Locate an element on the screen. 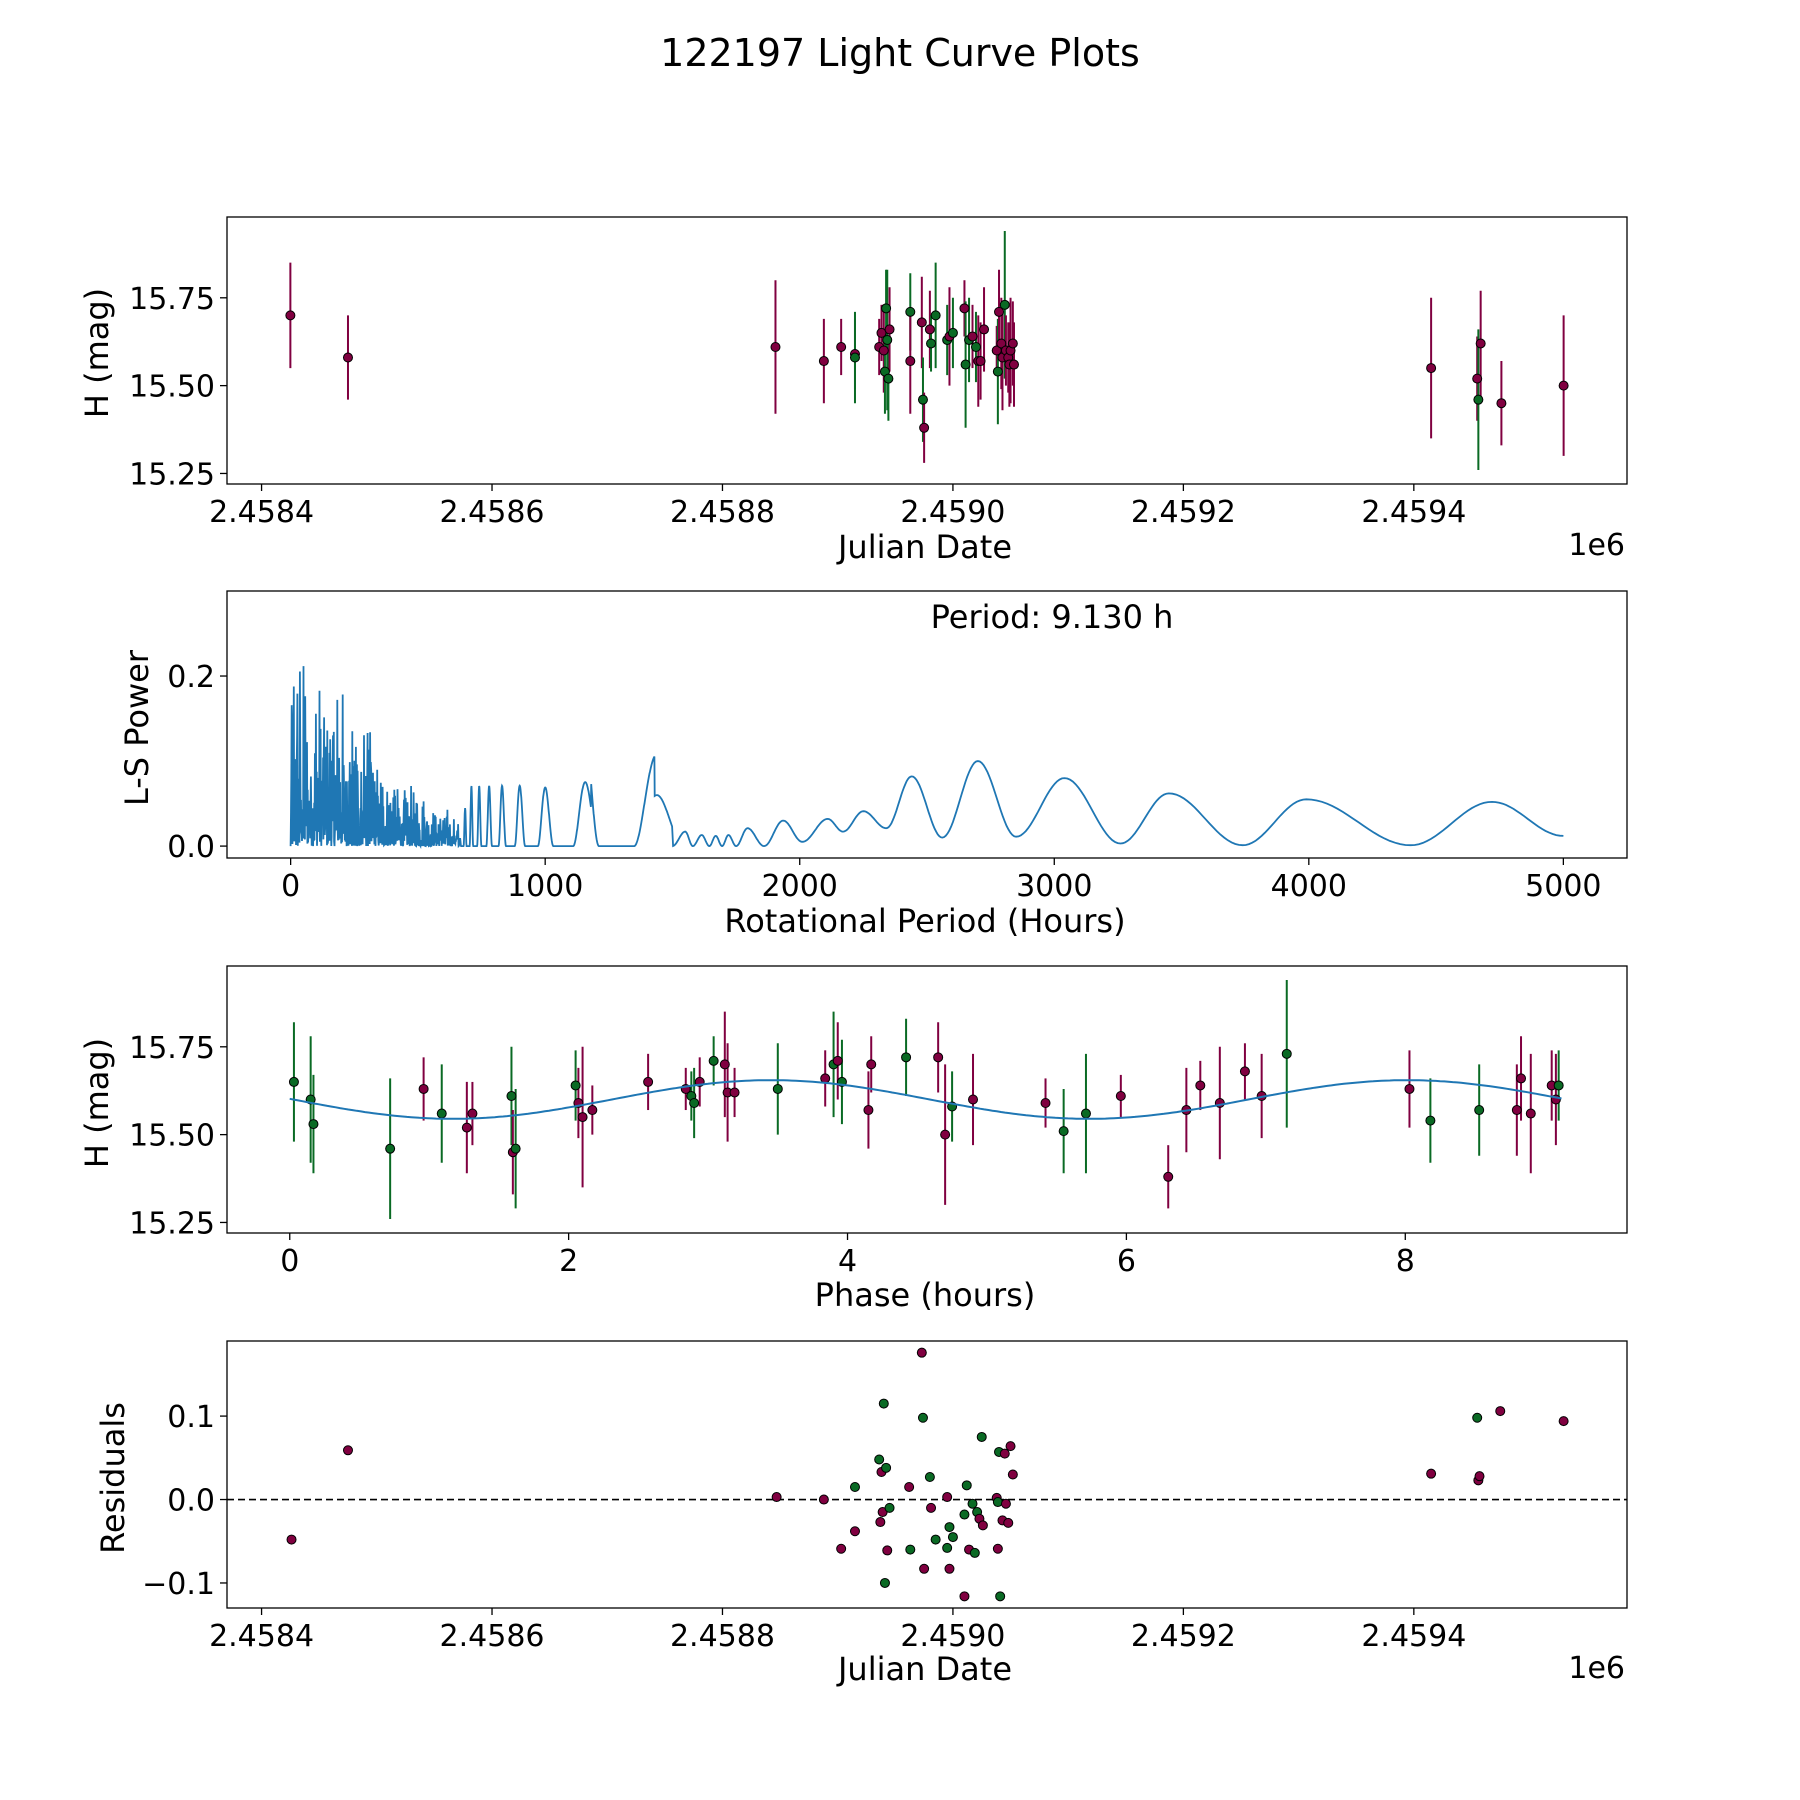 The height and width of the screenshot is (1800, 1800). phased-xtick-label: 4 is located at coordinates (847, 1261).